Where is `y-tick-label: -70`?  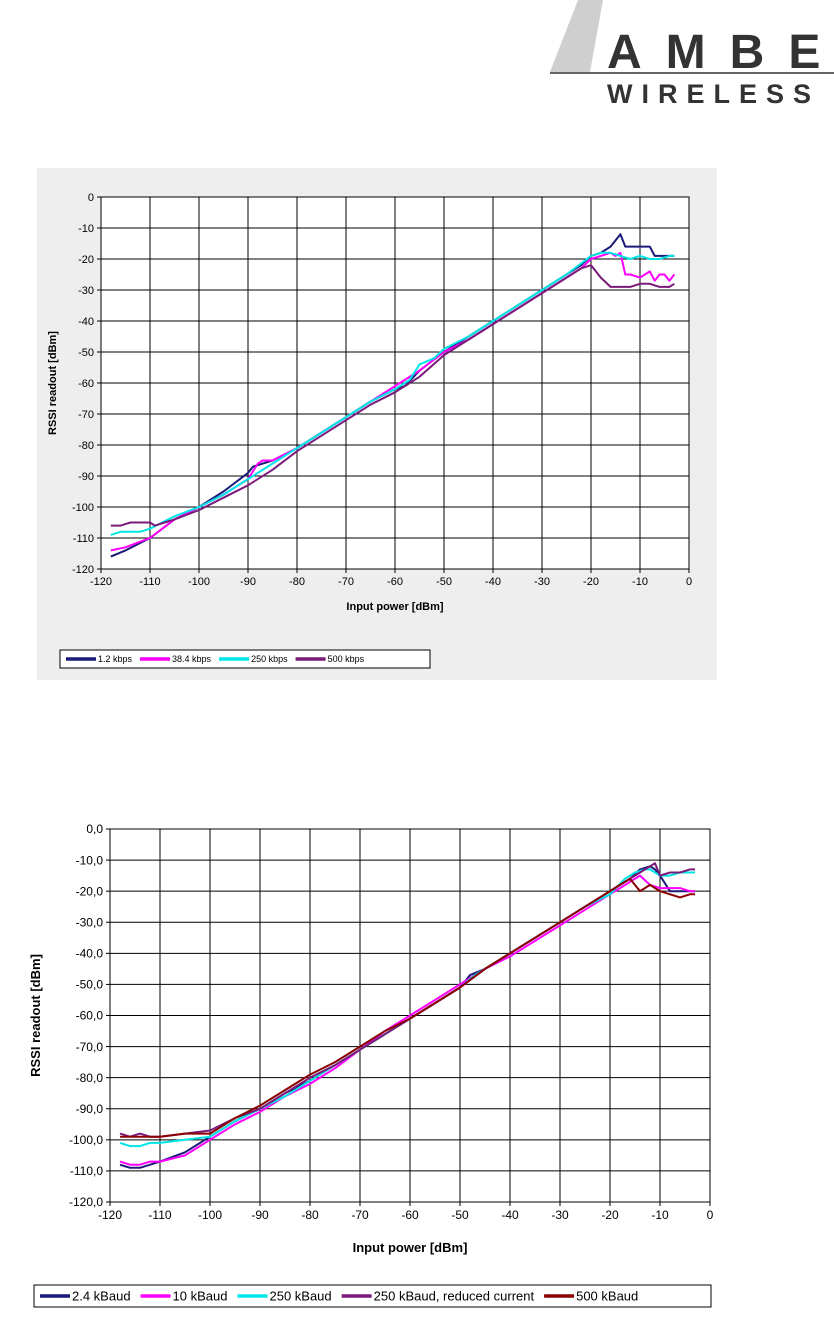
y-tick-label: -70 is located at coordinates (86, 415).